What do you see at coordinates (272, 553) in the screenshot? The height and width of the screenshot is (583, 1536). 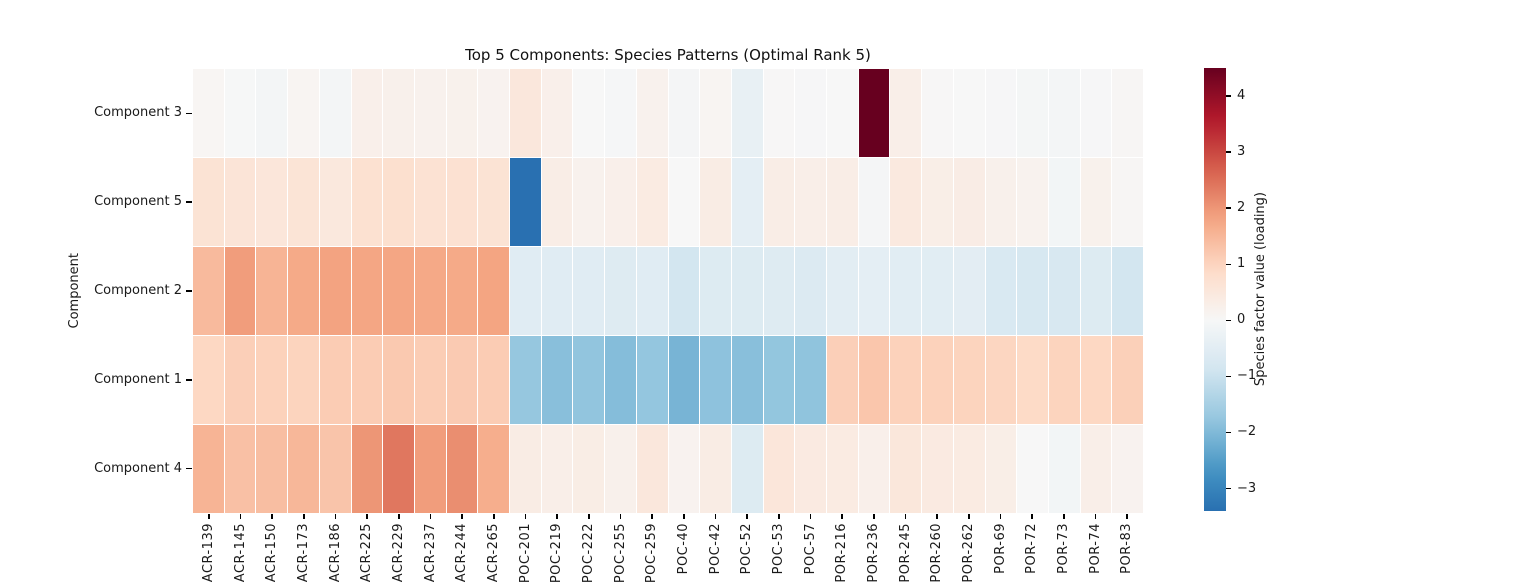 I see `x-tick-label: ACR-150` at bounding box center [272, 553].